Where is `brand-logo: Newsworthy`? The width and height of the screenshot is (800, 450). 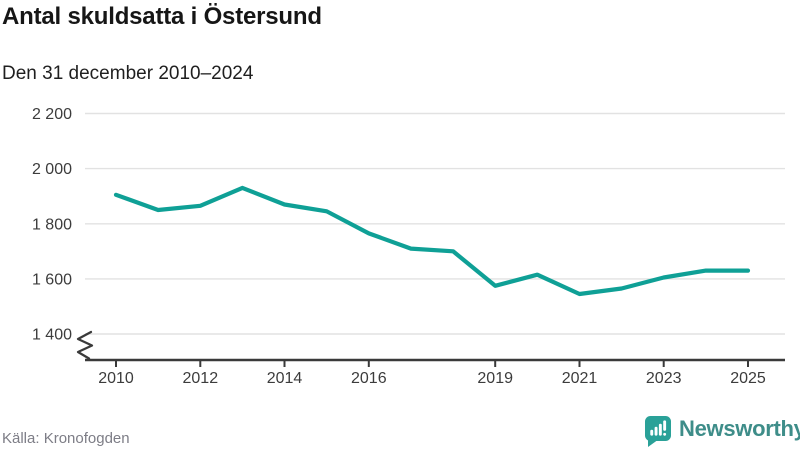 brand-logo: Newsworthy is located at coordinates (722, 431).